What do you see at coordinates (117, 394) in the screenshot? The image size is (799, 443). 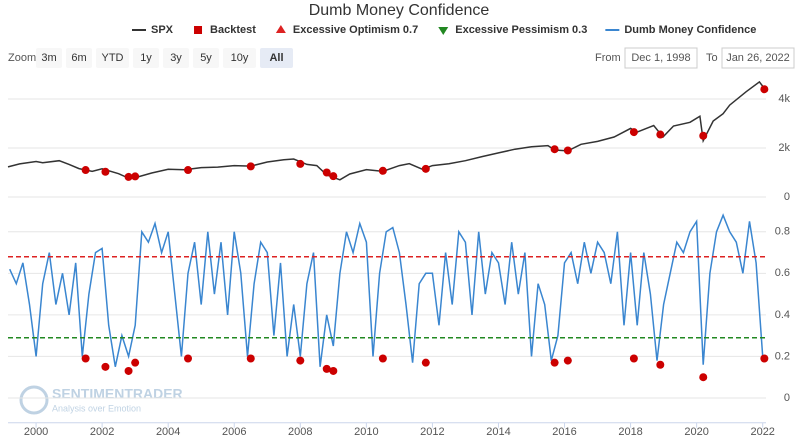 I see `watermark-text: SENTIMENTRADER` at bounding box center [117, 394].